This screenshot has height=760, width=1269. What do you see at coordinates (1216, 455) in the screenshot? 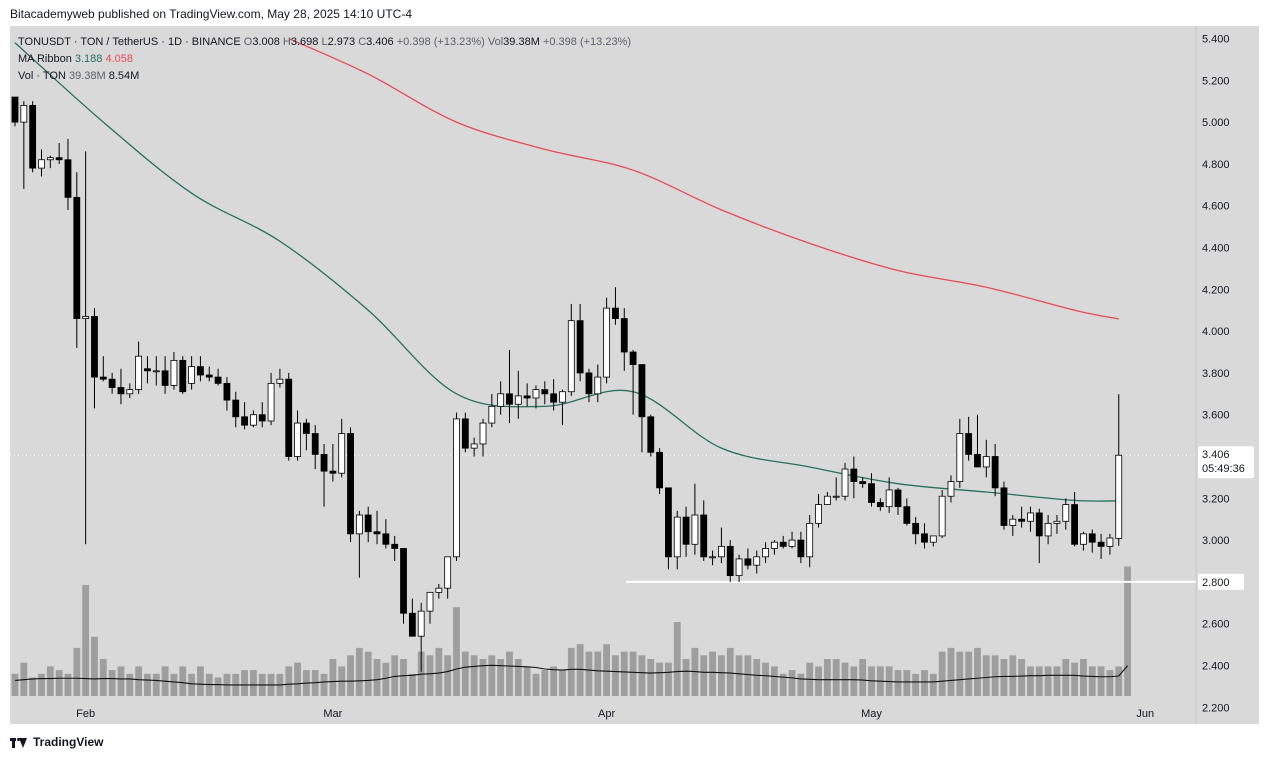
I see `current-price-label: 3.406` at bounding box center [1216, 455].